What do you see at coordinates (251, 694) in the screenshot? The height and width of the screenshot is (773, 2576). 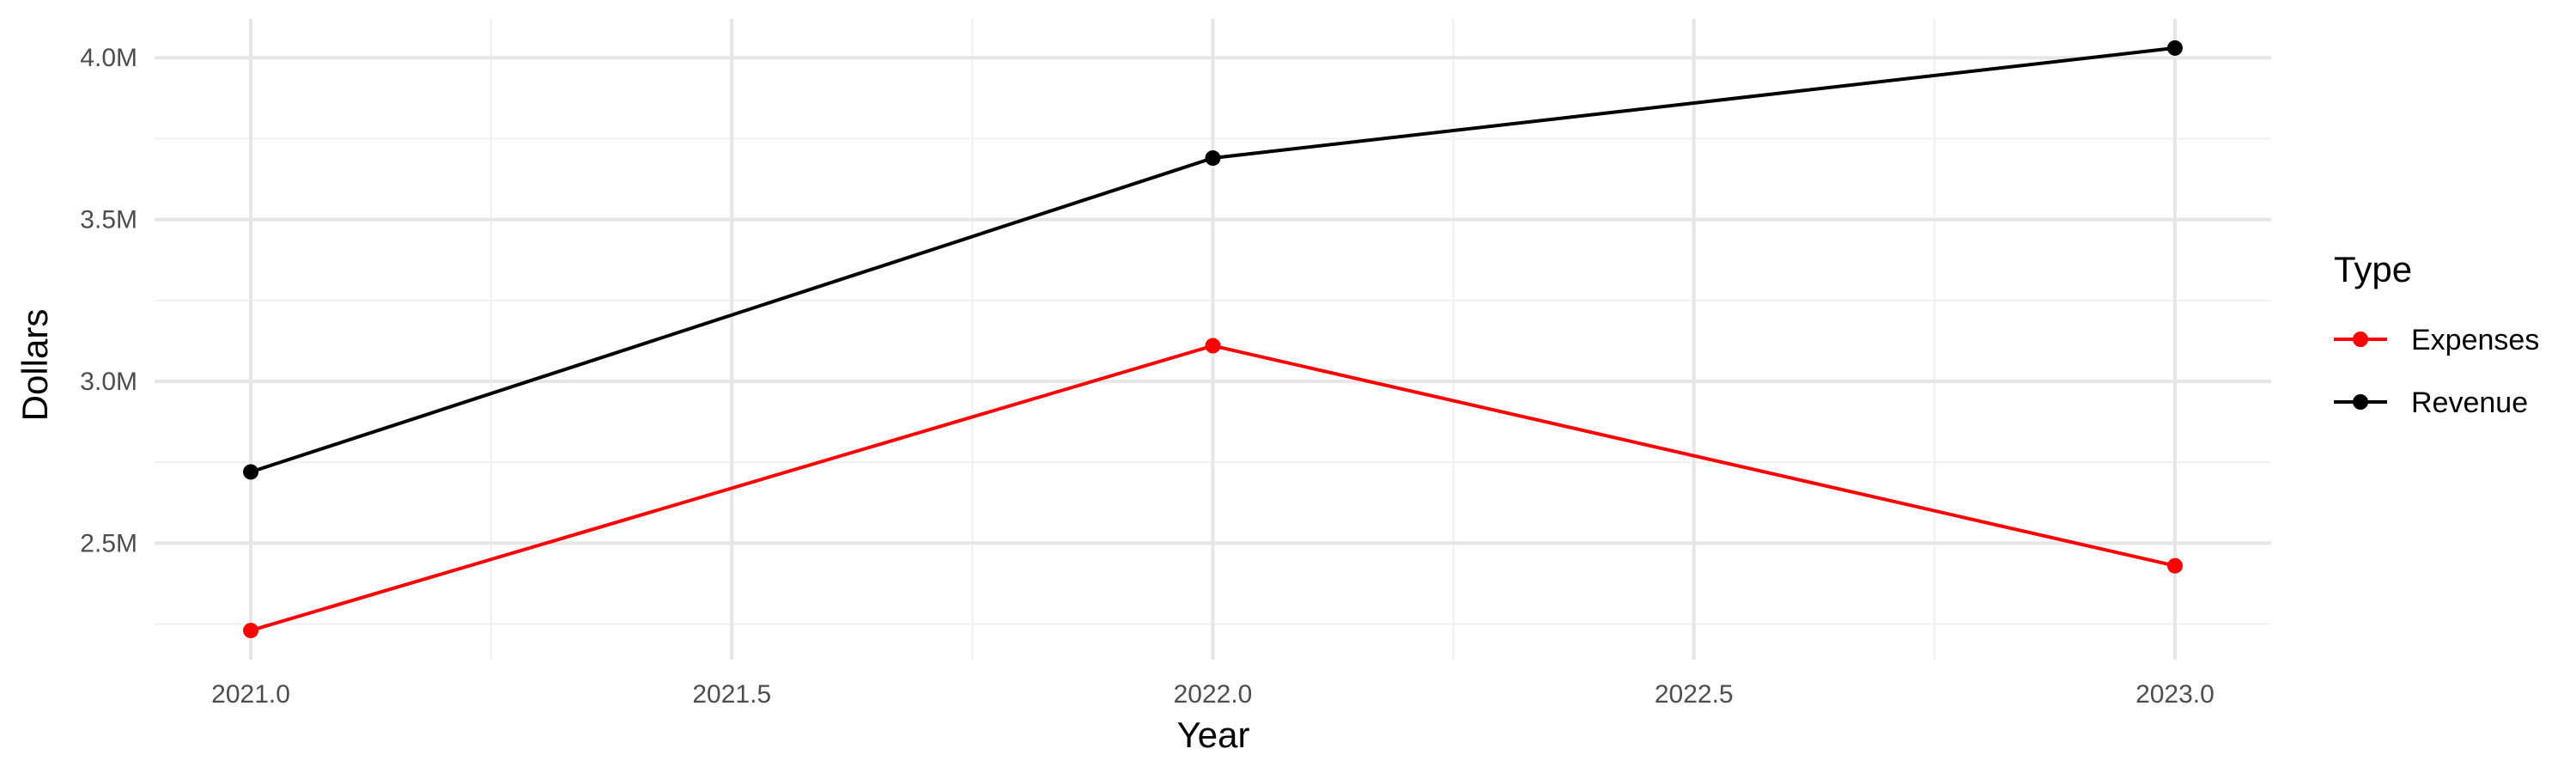 I see `x-tick-label: 2021.0` at bounding box center [251, 694].